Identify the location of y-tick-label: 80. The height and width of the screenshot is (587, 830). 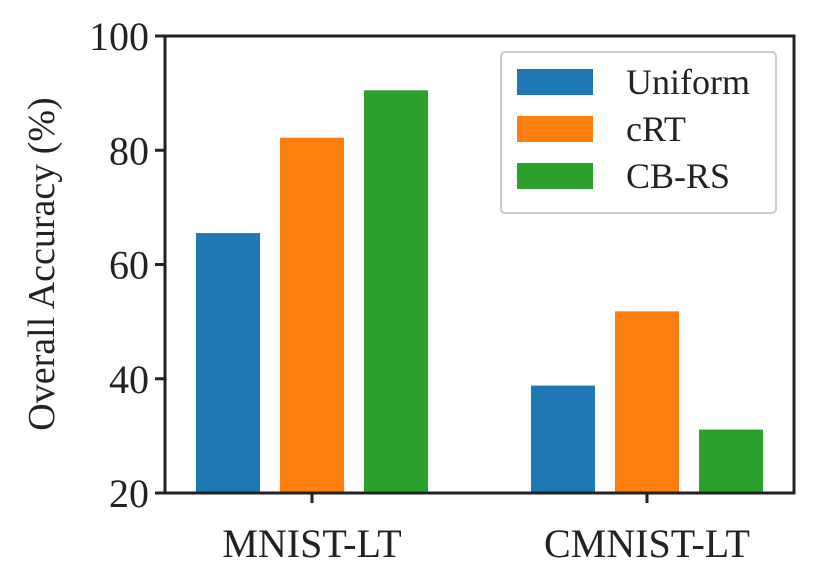
(129, 150).